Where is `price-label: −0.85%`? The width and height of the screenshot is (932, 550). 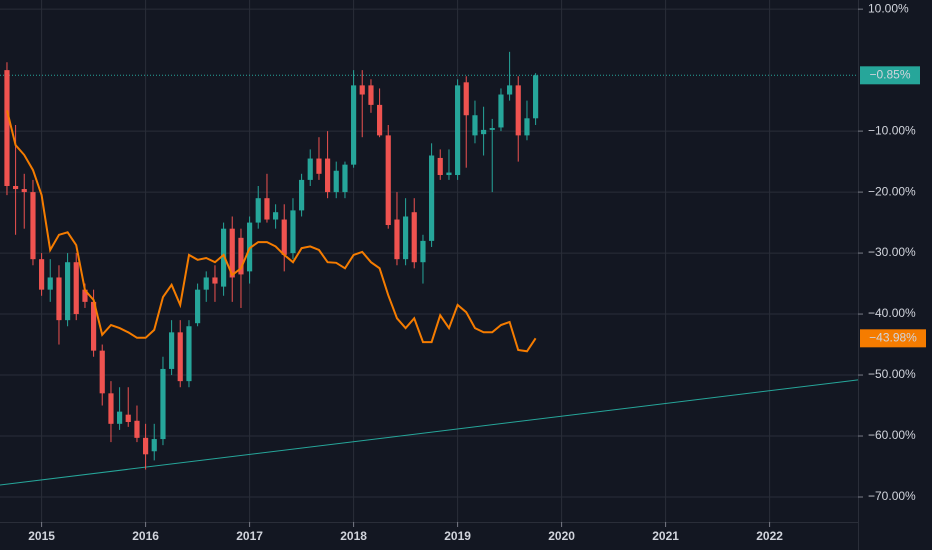 price-label: −0.85% is located at coordinates (889, 74).